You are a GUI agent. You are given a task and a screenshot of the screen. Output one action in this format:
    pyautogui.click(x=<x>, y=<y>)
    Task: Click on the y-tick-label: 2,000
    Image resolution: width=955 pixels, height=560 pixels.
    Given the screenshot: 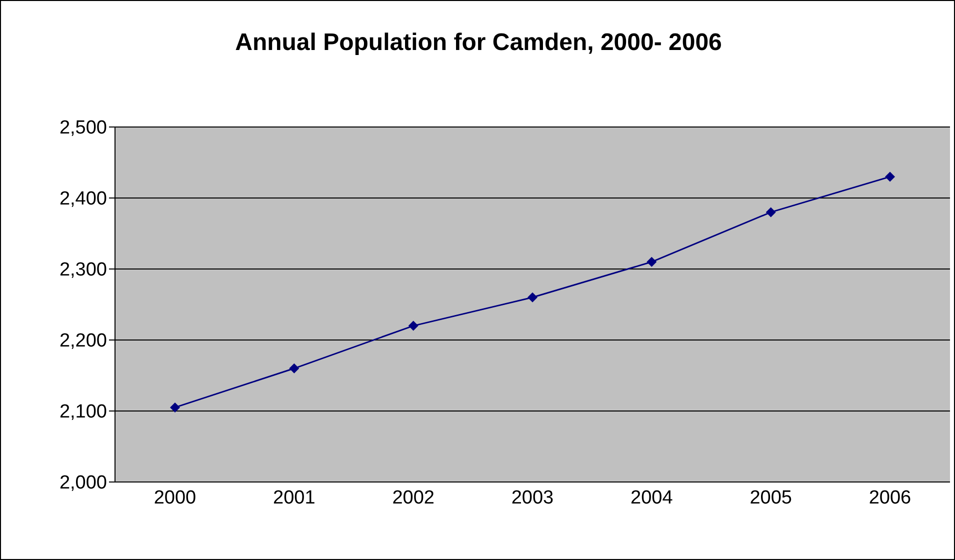 What is the action you would take?
    pyautogui.click(x=83, y=483)
    